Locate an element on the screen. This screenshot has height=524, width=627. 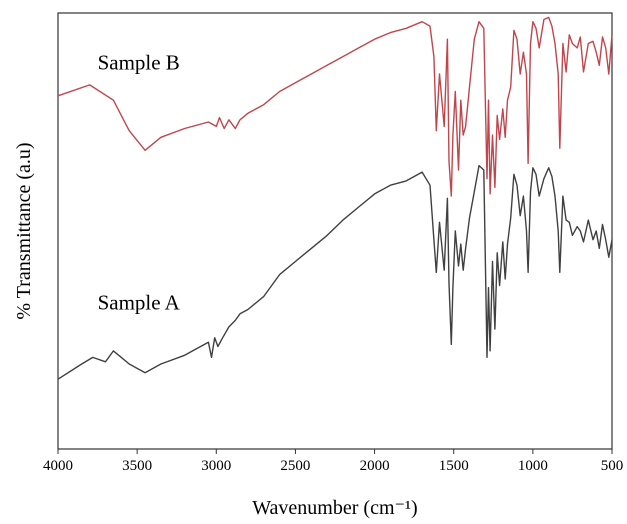
x-axis-title: Wavenumber (cm⁻¹) is located at coordinates (334, 508).